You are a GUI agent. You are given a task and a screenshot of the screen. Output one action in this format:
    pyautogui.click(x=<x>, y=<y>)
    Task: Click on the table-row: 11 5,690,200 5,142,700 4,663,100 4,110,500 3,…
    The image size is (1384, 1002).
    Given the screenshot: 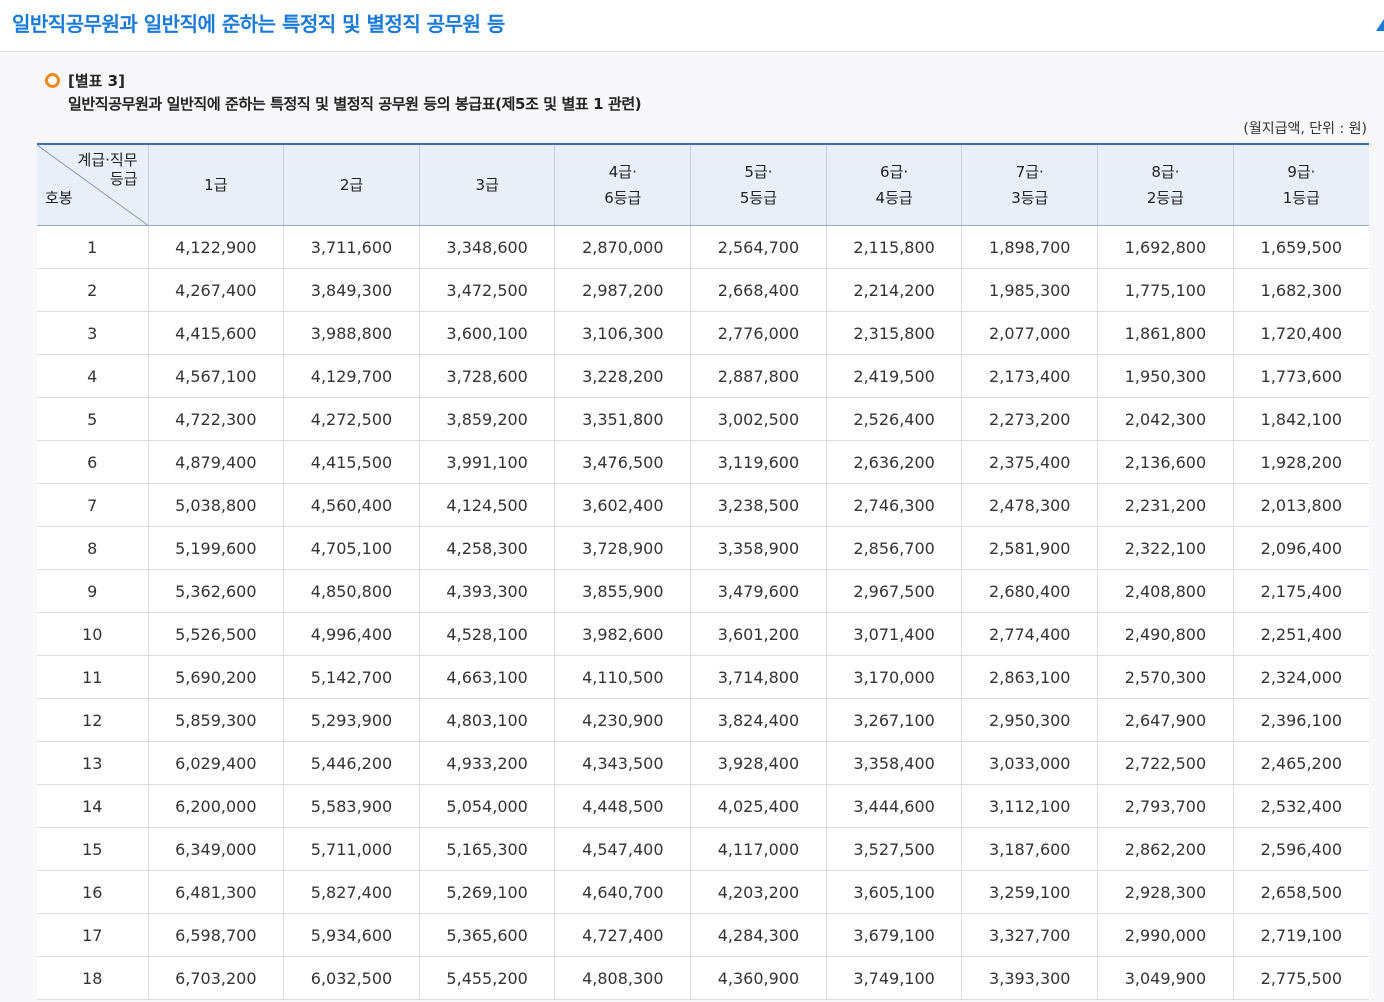 What is the action you would take?
    pyautogui.click(x=703, y=677)
    